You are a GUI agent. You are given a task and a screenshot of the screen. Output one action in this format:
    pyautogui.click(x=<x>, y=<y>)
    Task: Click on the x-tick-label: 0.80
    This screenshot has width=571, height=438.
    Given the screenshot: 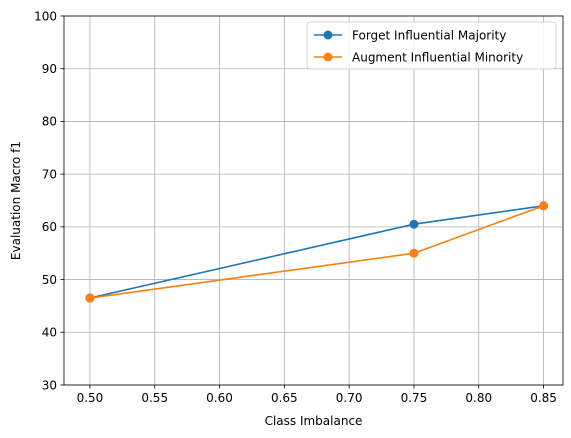 What is the action you would take?
    pyautogui.click(x=478, y=398)
    